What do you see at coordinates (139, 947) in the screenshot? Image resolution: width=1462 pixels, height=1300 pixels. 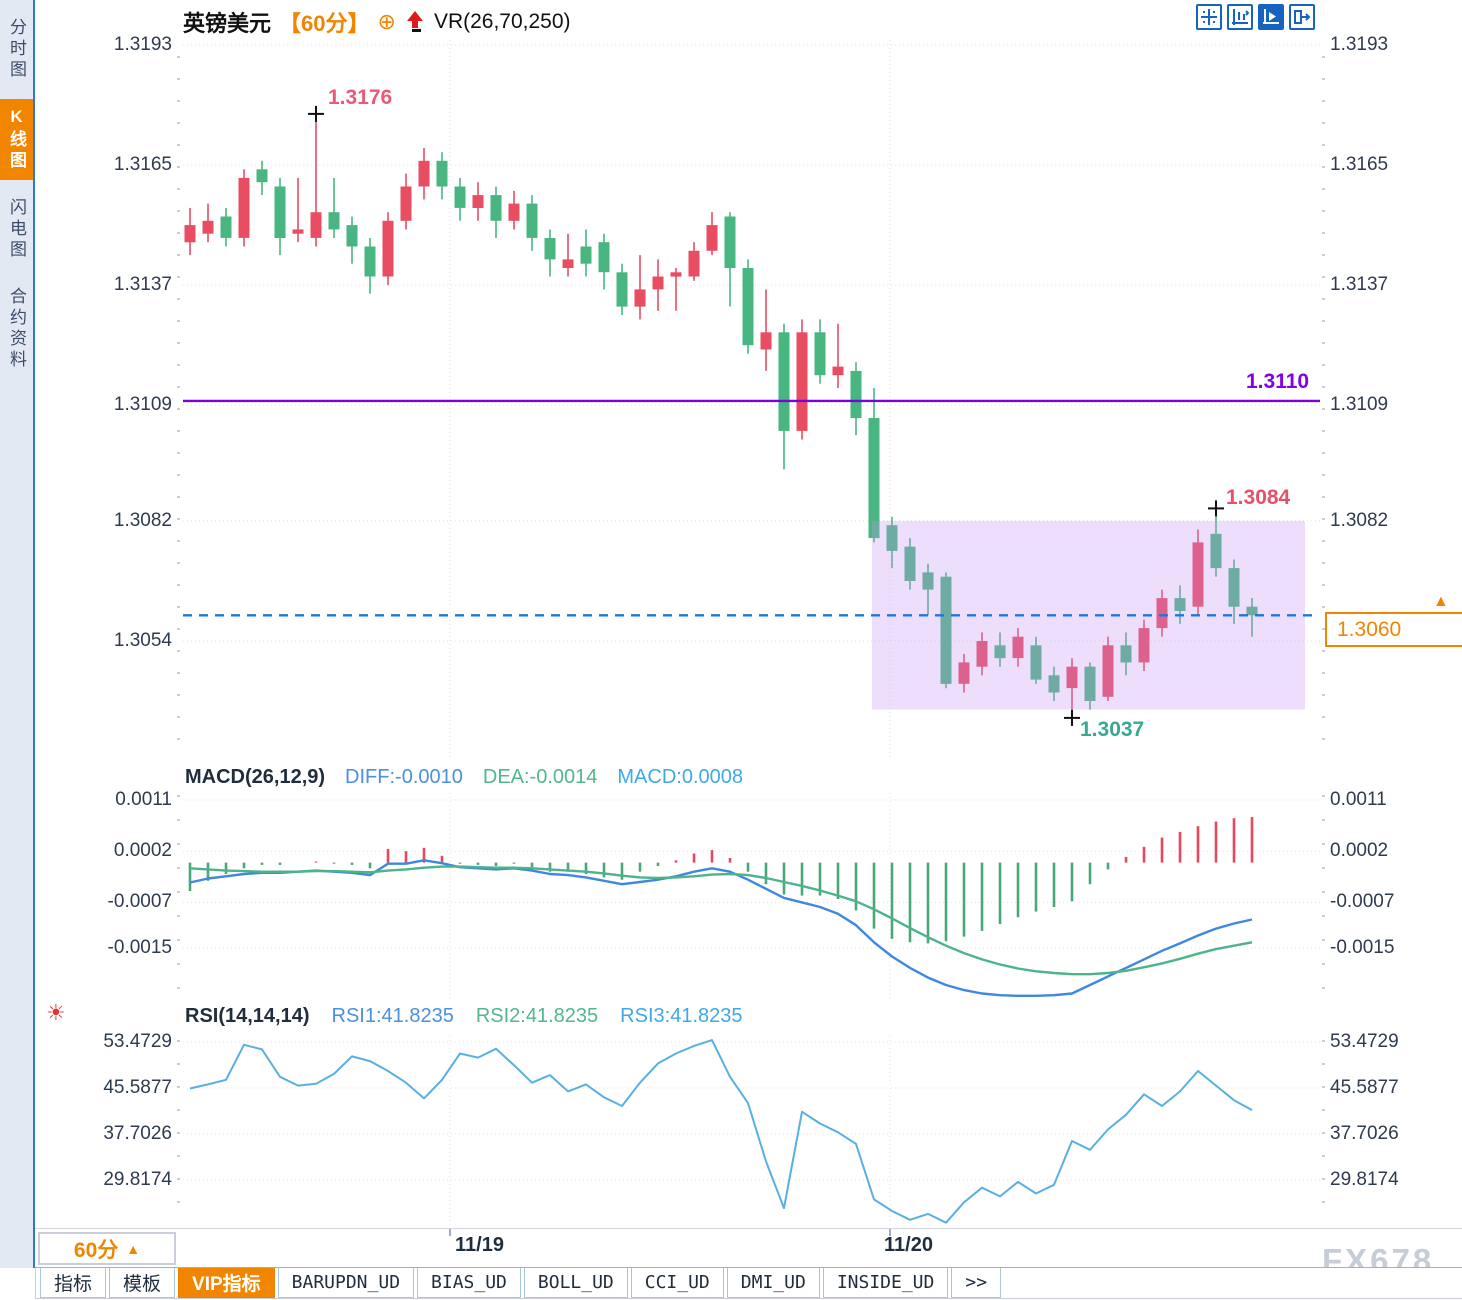 I see `macd-axis-left-label: -0.0015` at bounding box center [139, 947].